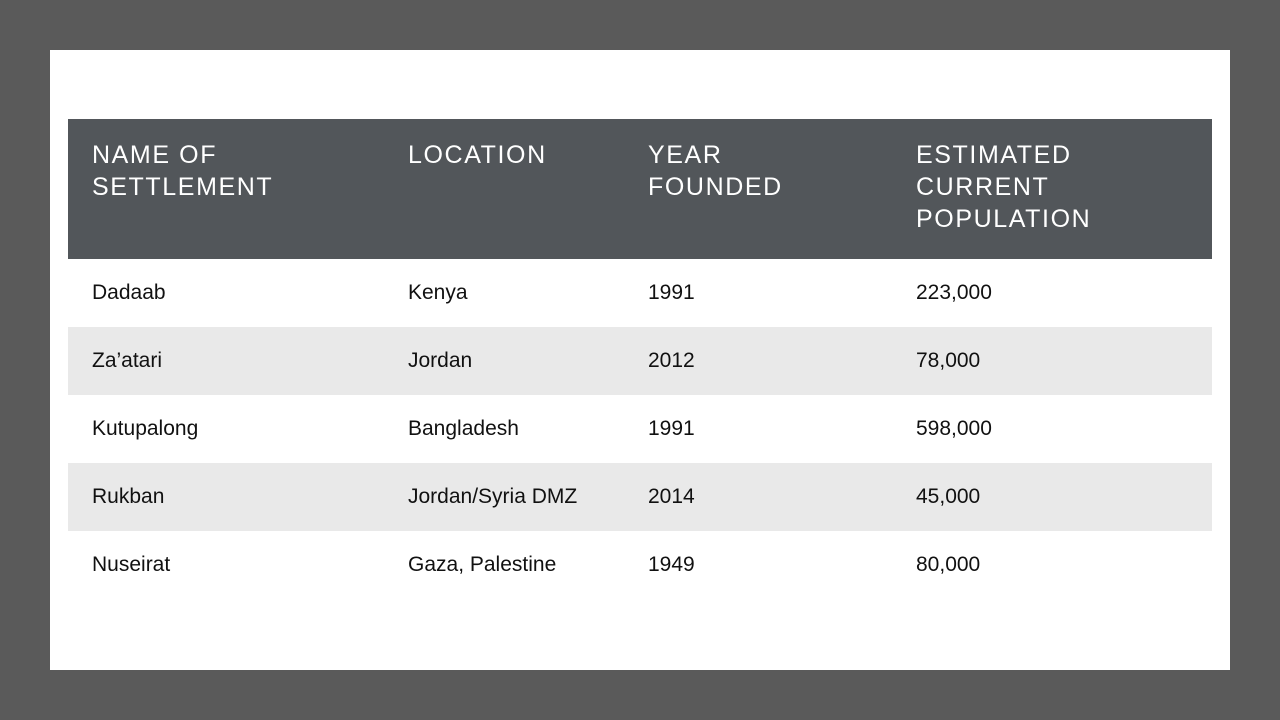 This screenshot has width=1280, height=720. What do you see at coordinates (127, 360) in the screenshot?
I see `cell-settlement-name: Za’atari` at bounding box center [127, 360].